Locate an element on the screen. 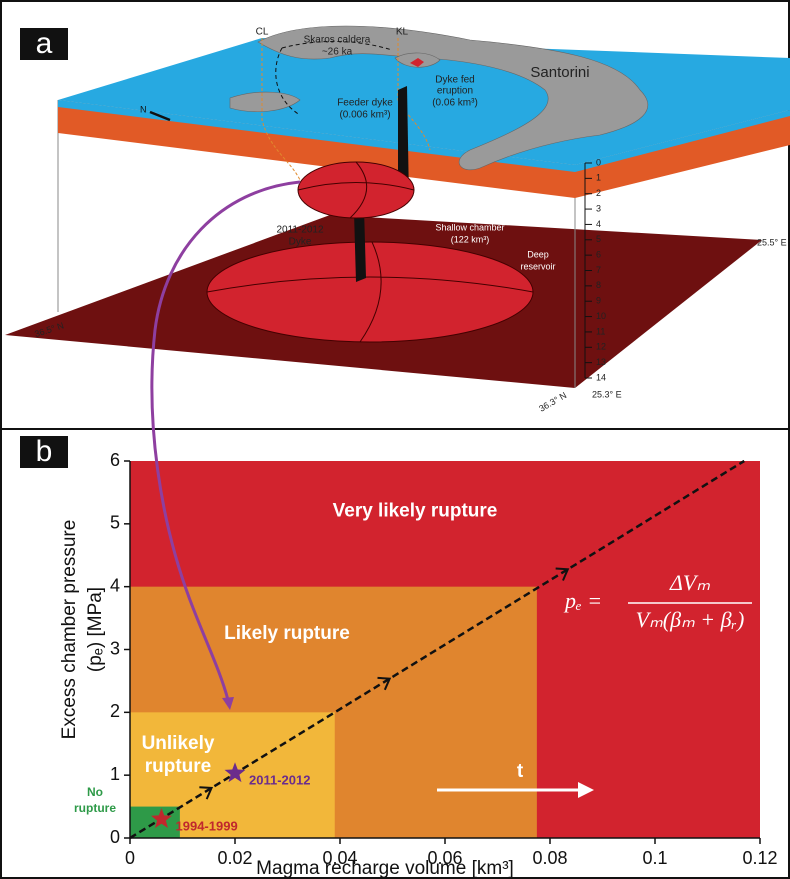  island is located at coordinates (439, 97).